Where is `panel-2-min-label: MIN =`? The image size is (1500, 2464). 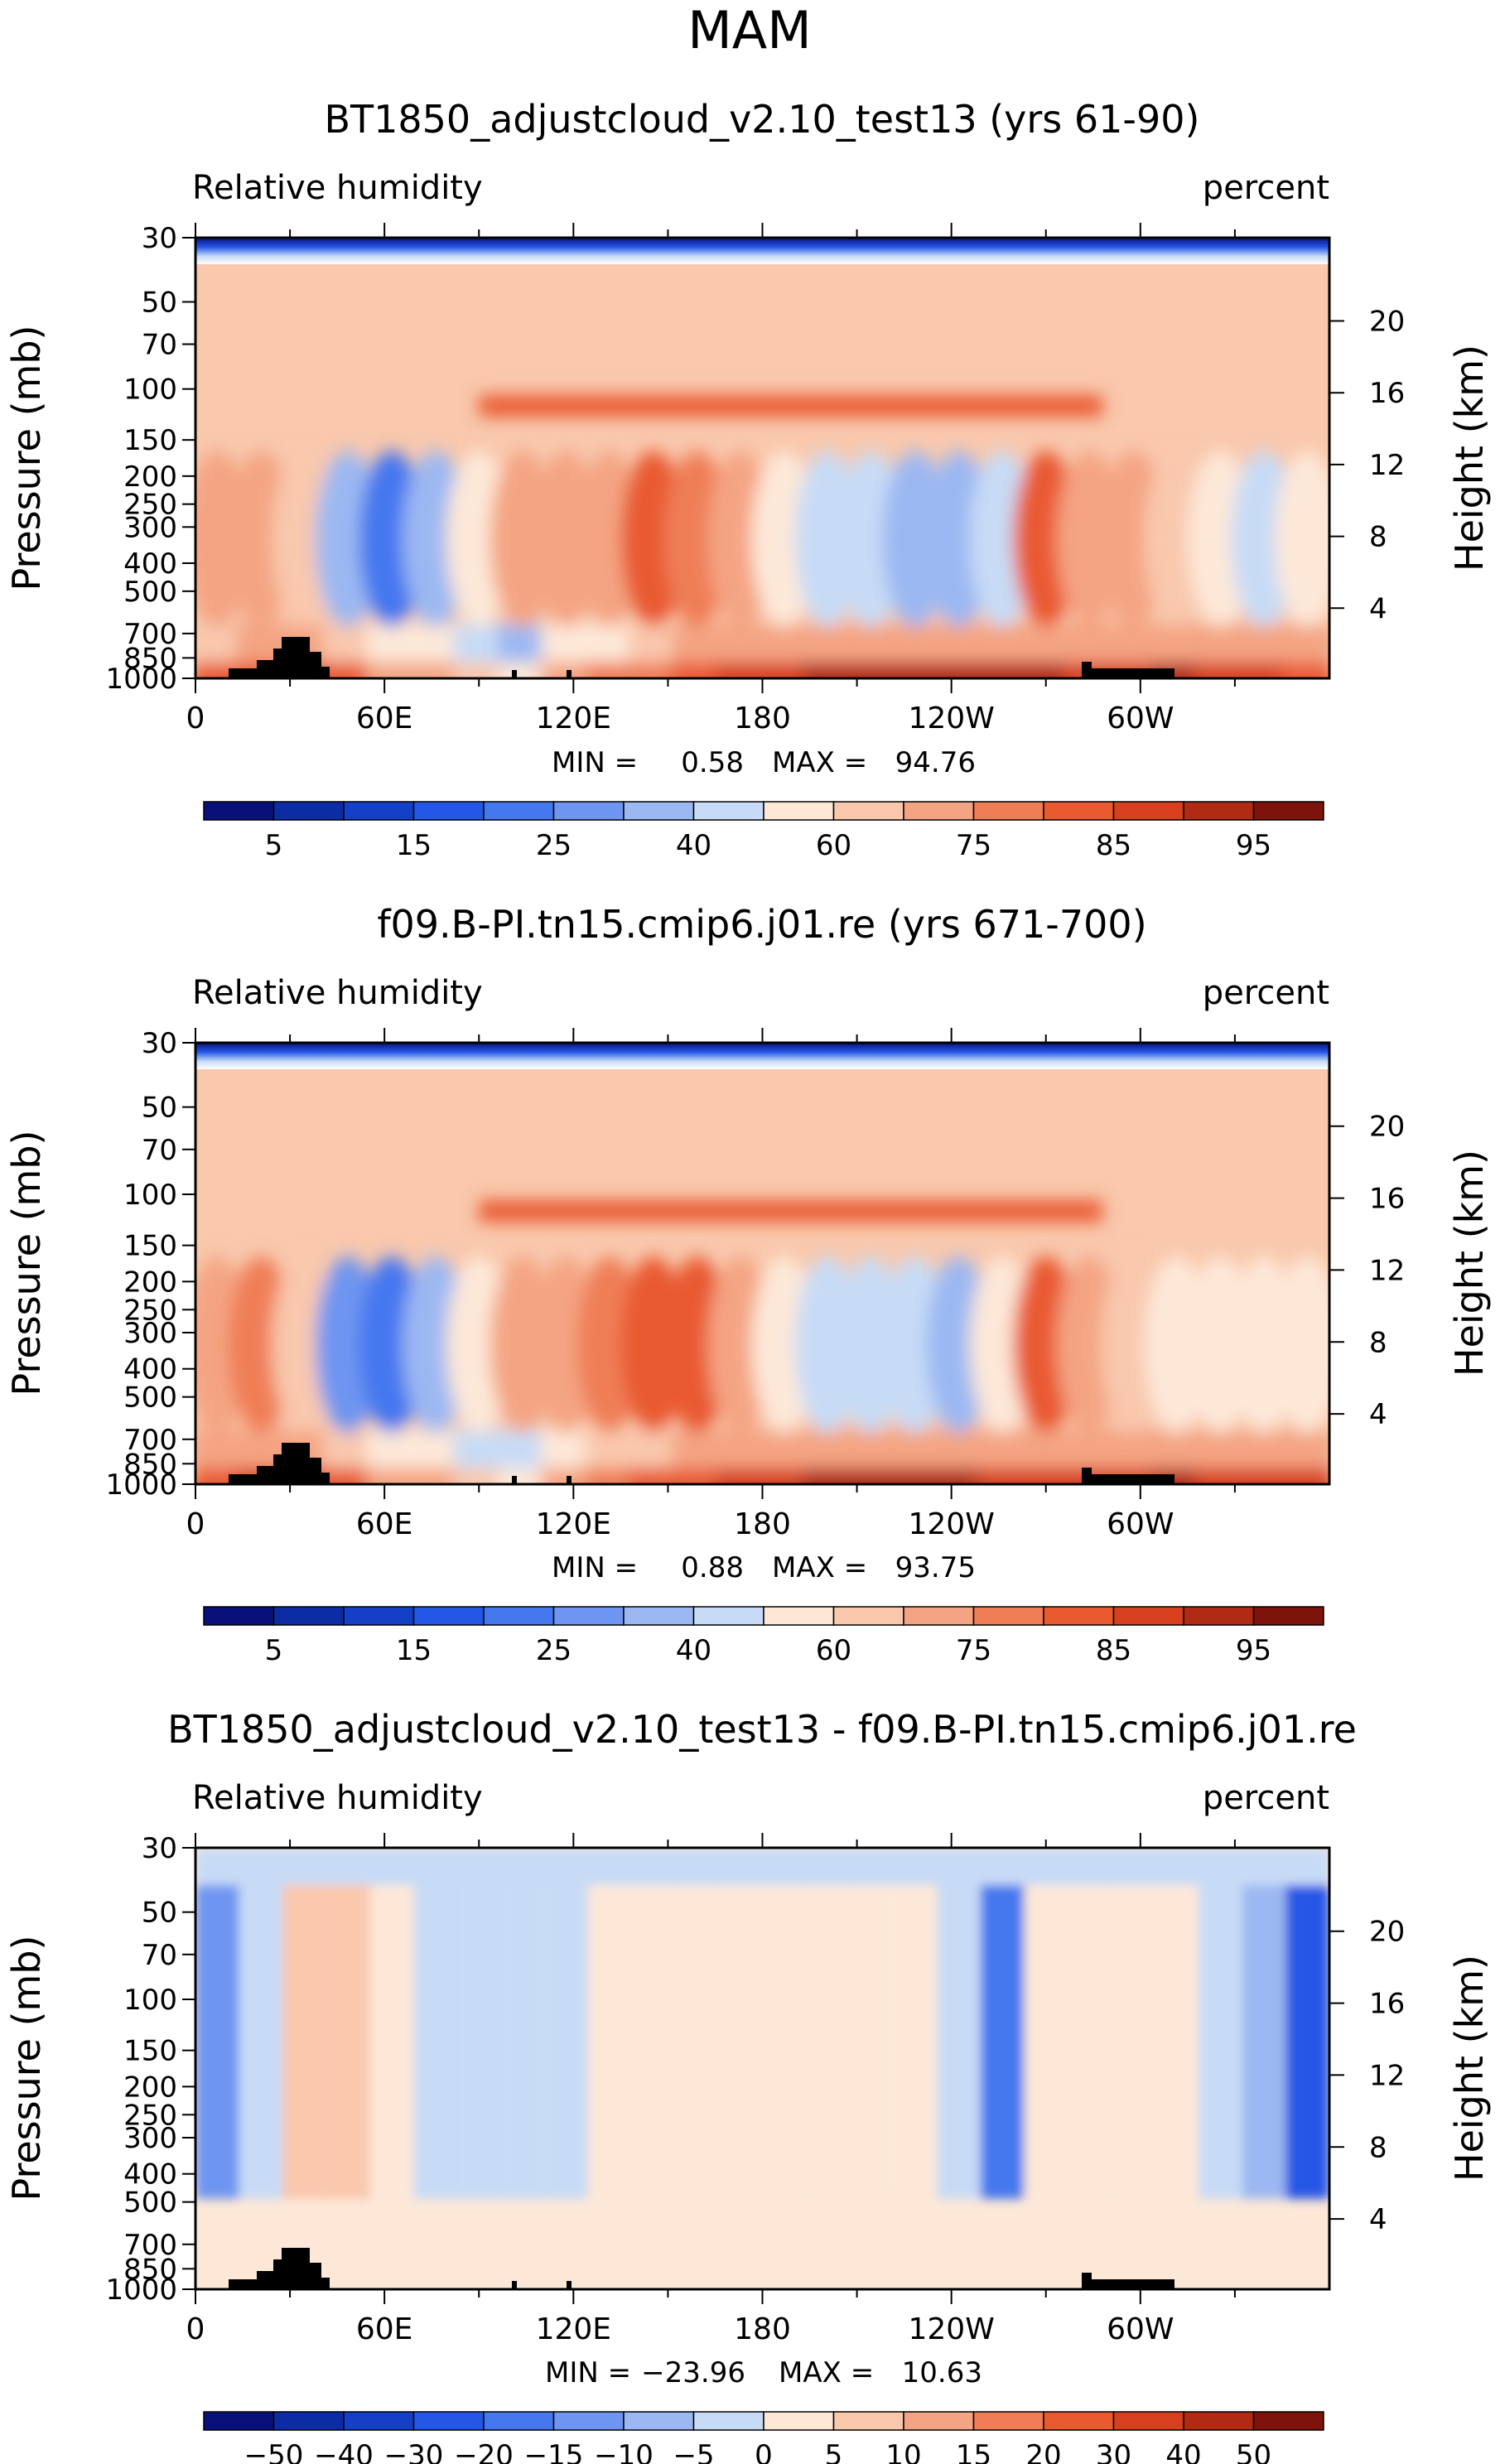 panel-2-min-label: MIN = is located at coordinates (595, 1567).